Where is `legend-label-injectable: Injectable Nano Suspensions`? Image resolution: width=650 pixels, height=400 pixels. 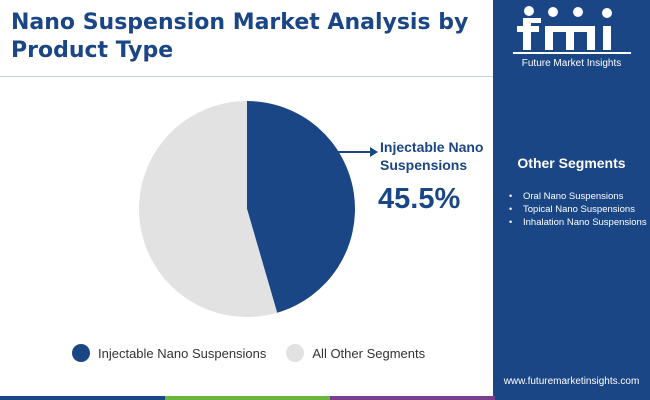 legend-label-injectable: Injectable Nano Suspensions is located at coordinates (182, 353).